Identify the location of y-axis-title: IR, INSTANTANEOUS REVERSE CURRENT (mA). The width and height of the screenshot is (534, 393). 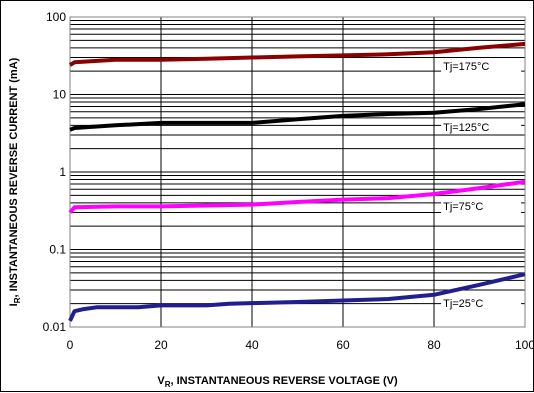
(15, 181).